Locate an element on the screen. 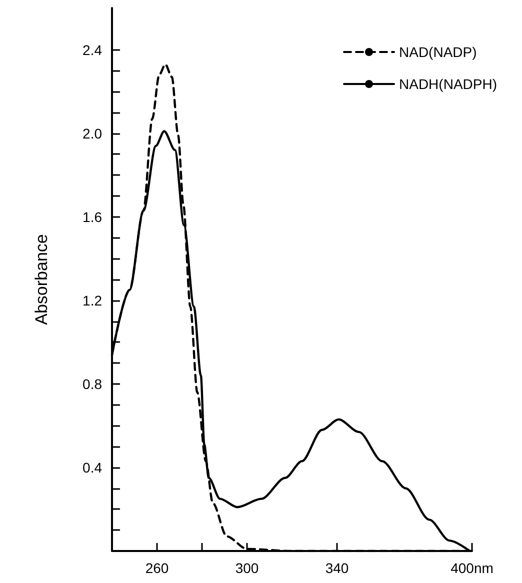 This screenshot has width=522, height=583. y-tick-label: 2.4 is located at coordinates (92, 50).